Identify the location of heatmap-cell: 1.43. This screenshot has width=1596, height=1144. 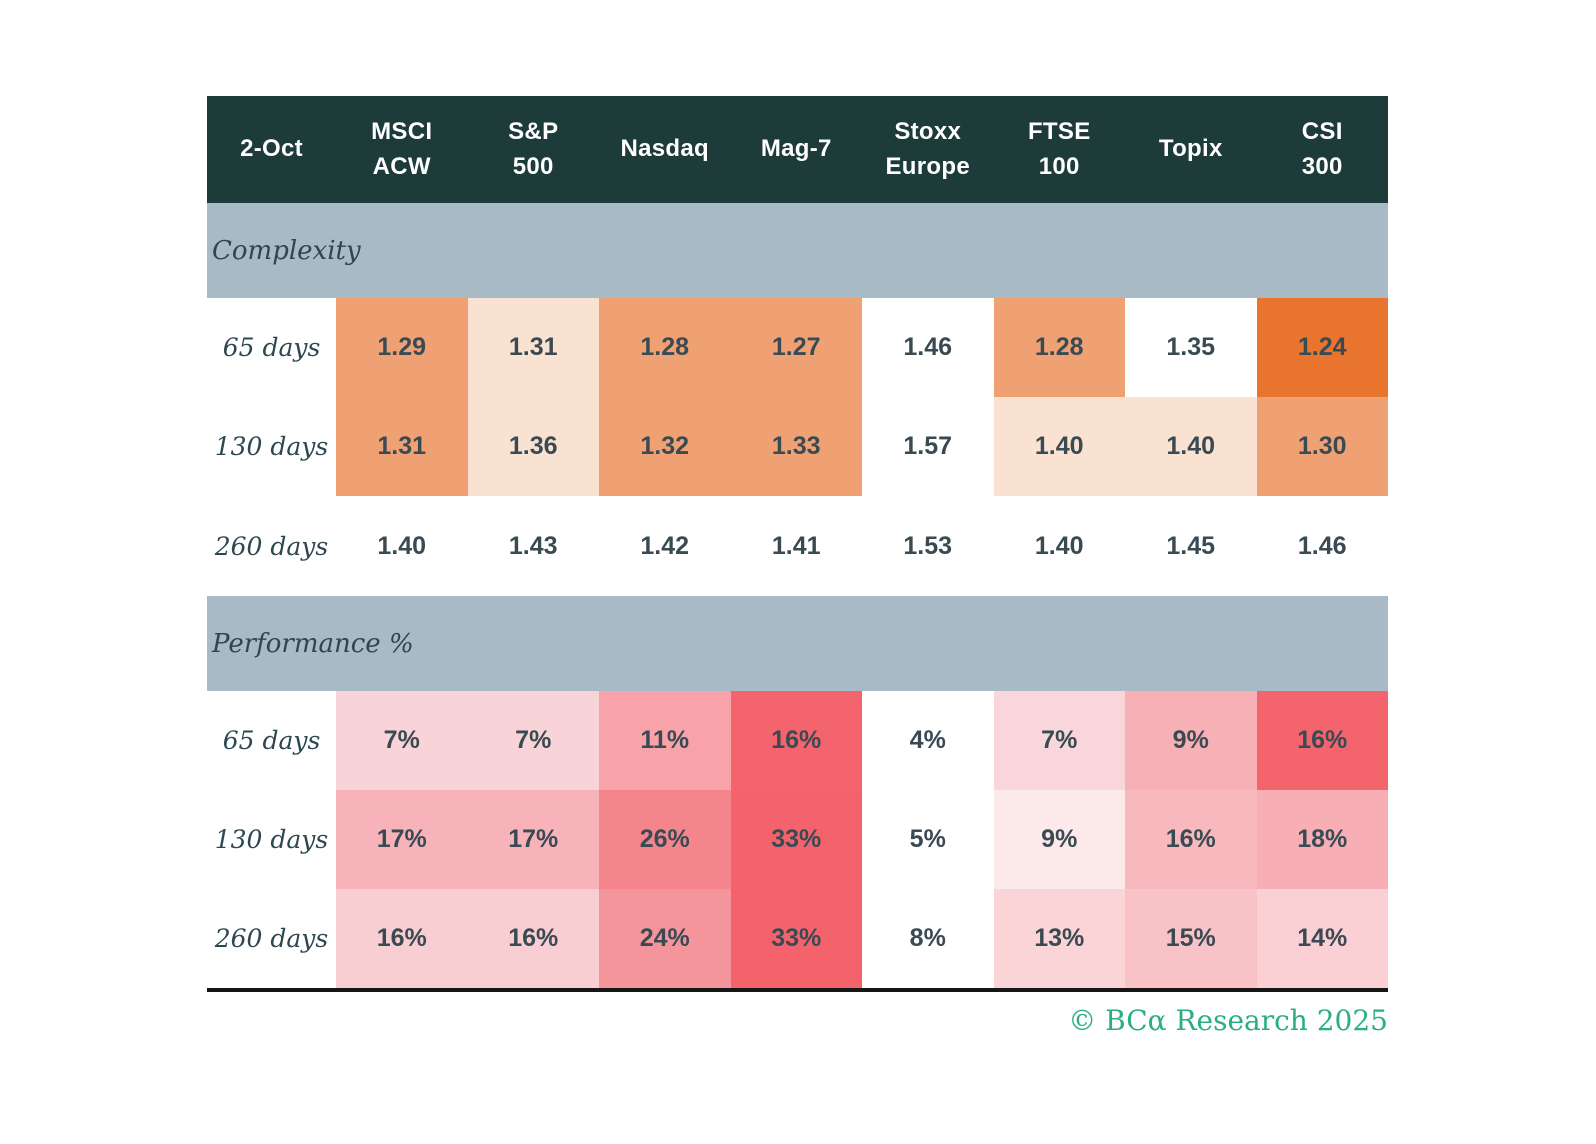
(533, 546).